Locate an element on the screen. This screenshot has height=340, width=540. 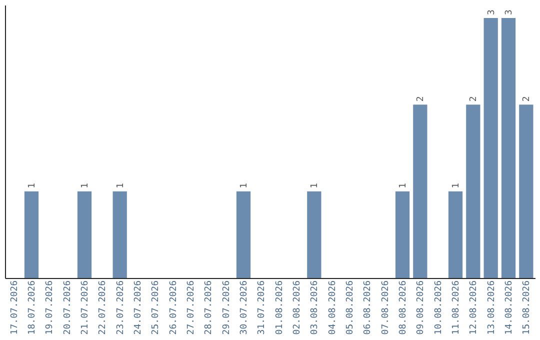
x-tick-label: 12.08.2026 is located at coordinates (474, 307).